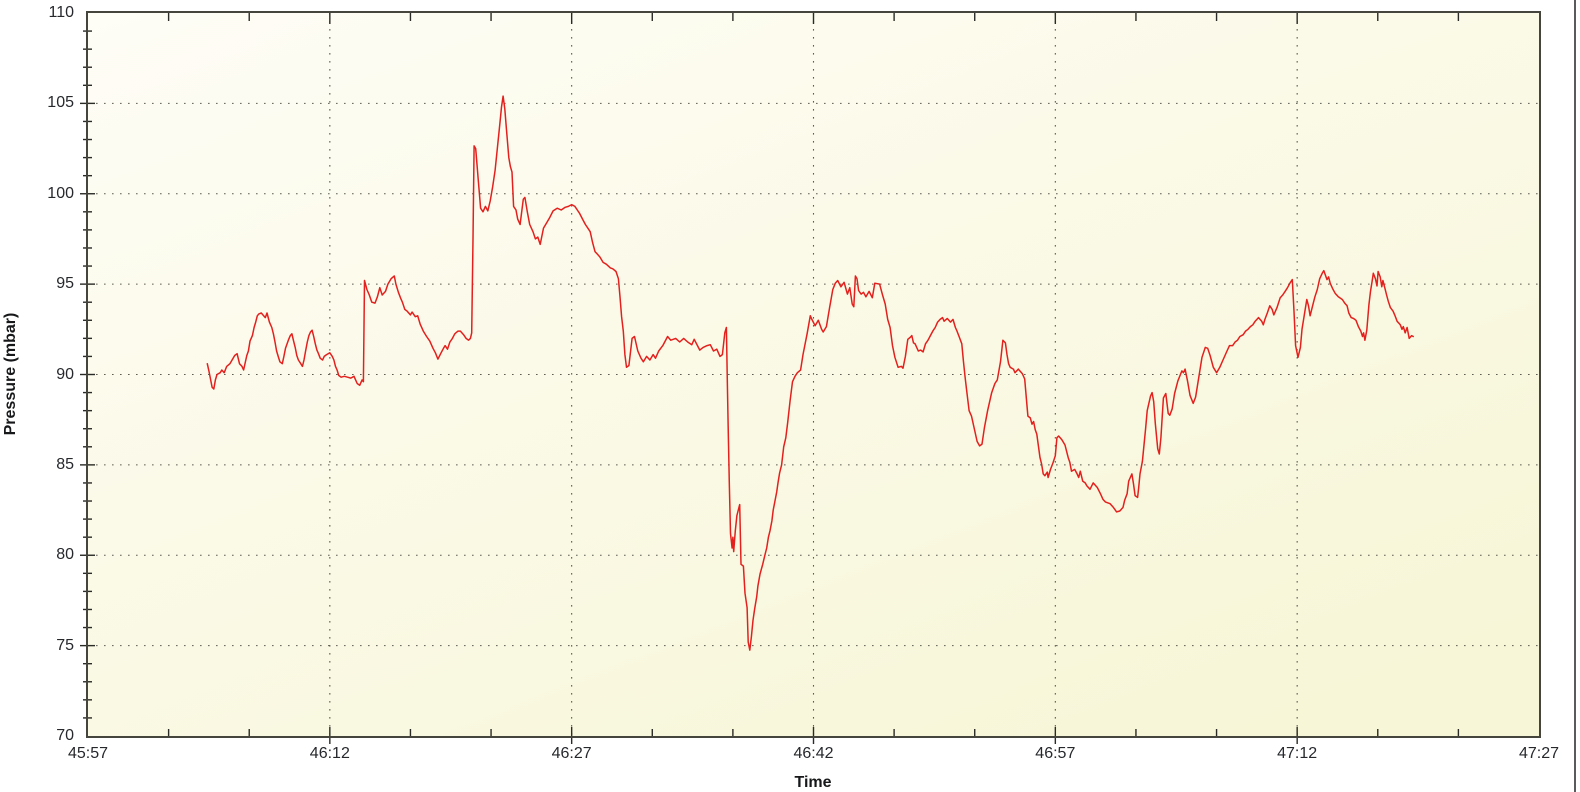  Describe the element at coordinates (60, 193) in the screenshot. I see `y-tick-label: 100` at that location.